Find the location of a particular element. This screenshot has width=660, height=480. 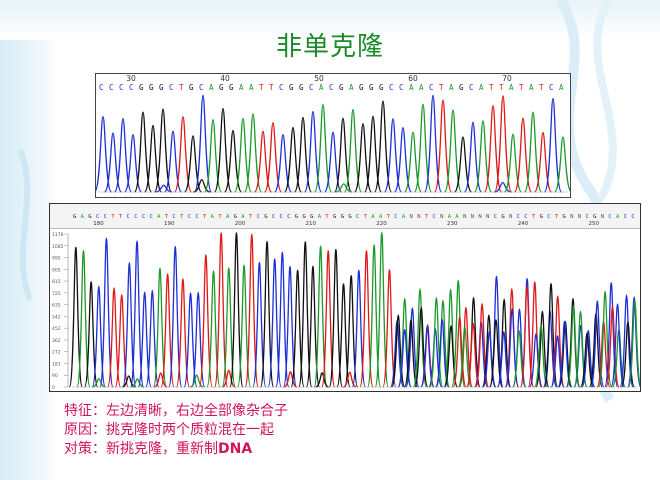

position-number: 240 is located at coordinates (523, 224).